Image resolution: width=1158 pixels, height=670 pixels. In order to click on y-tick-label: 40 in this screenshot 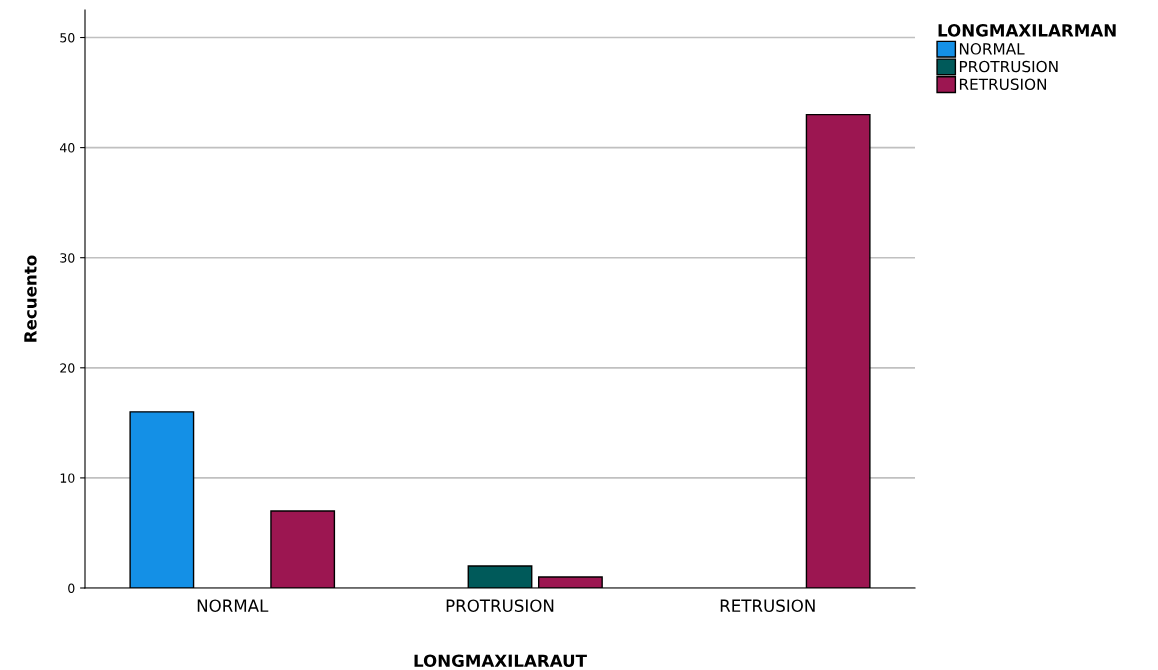, I will do `click(67, 148)`.